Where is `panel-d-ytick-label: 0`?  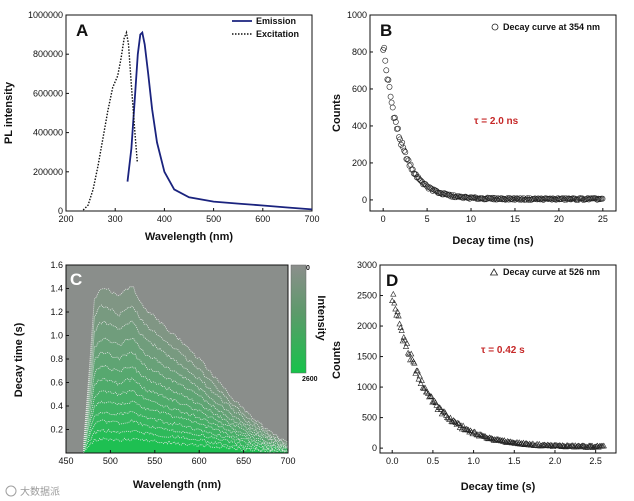
panel-d-ytick-label: 0 is located at coordinates (374, 448).